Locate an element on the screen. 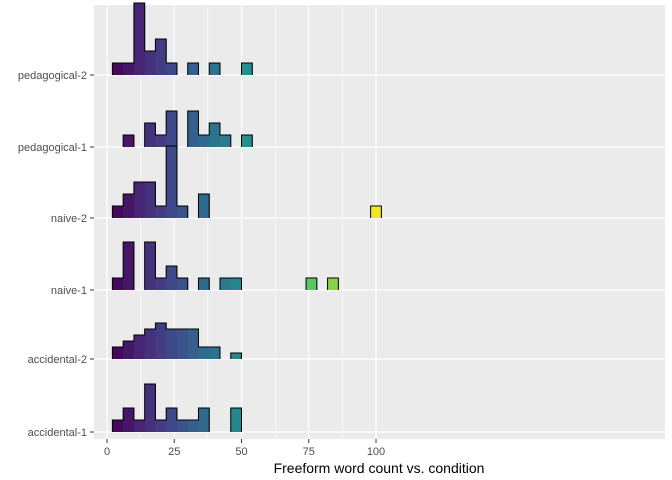  y-tick-label: pedagogical-2 is located at coordinates (52, 76).